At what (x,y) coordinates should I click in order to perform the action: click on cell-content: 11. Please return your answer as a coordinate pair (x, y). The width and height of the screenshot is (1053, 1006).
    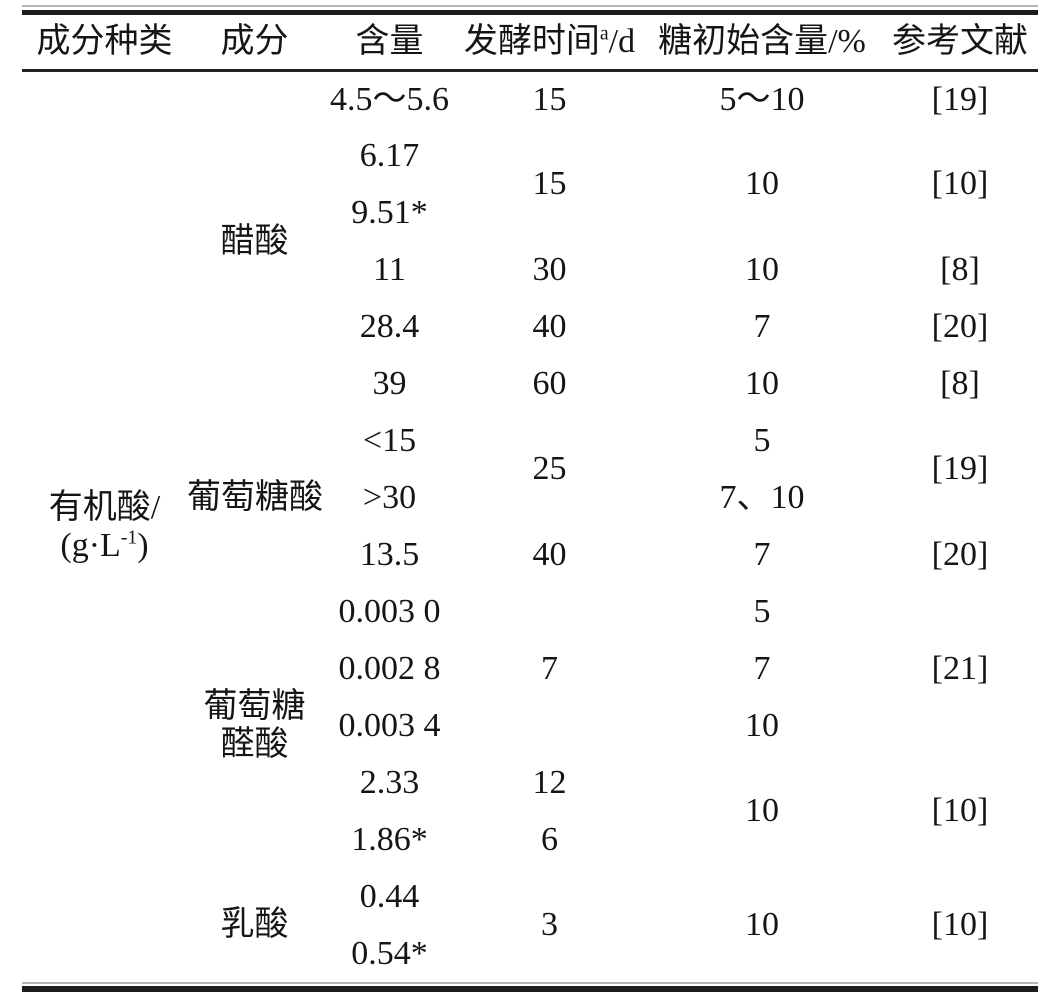
    Looking at the image, I should click on (389, 269).